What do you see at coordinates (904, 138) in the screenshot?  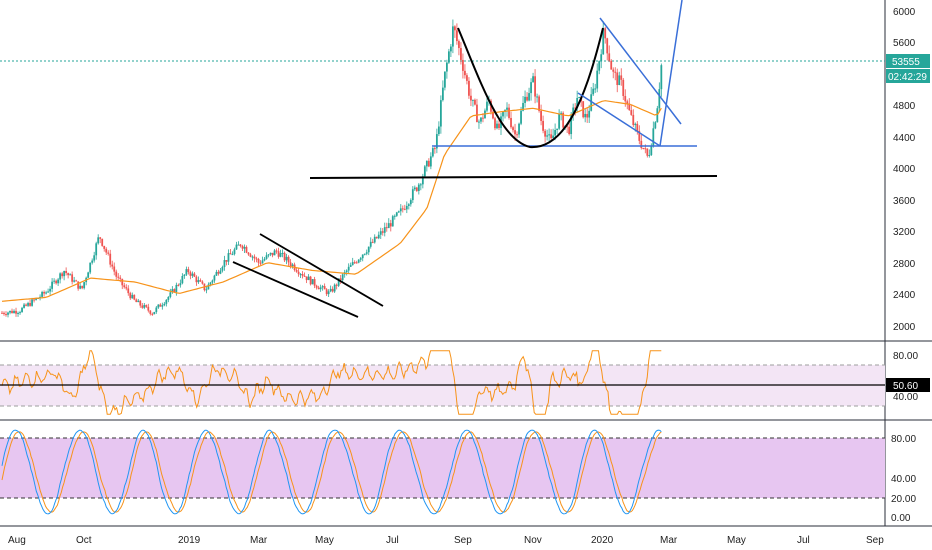 I see `y-tick-label: 4400` at bounding box center [904, 138].